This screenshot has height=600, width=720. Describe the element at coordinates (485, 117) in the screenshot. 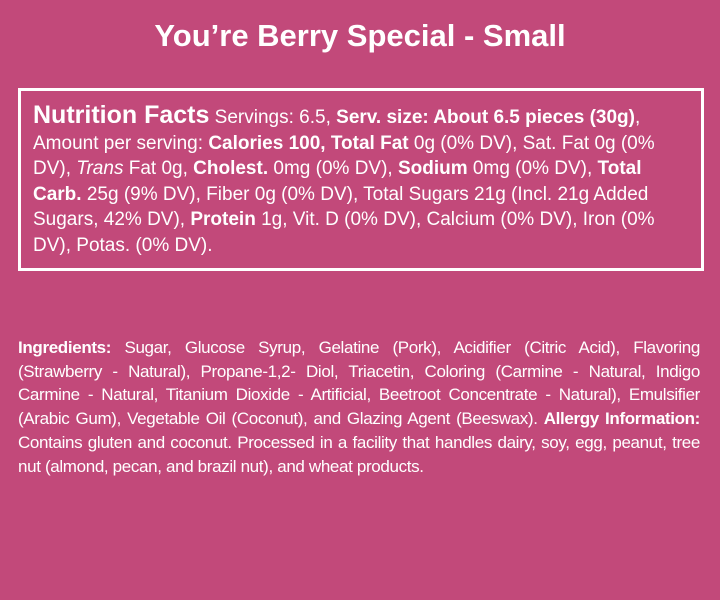

I see `text-run: Serv. size: About 6.5 pieces (30g)` at that location.